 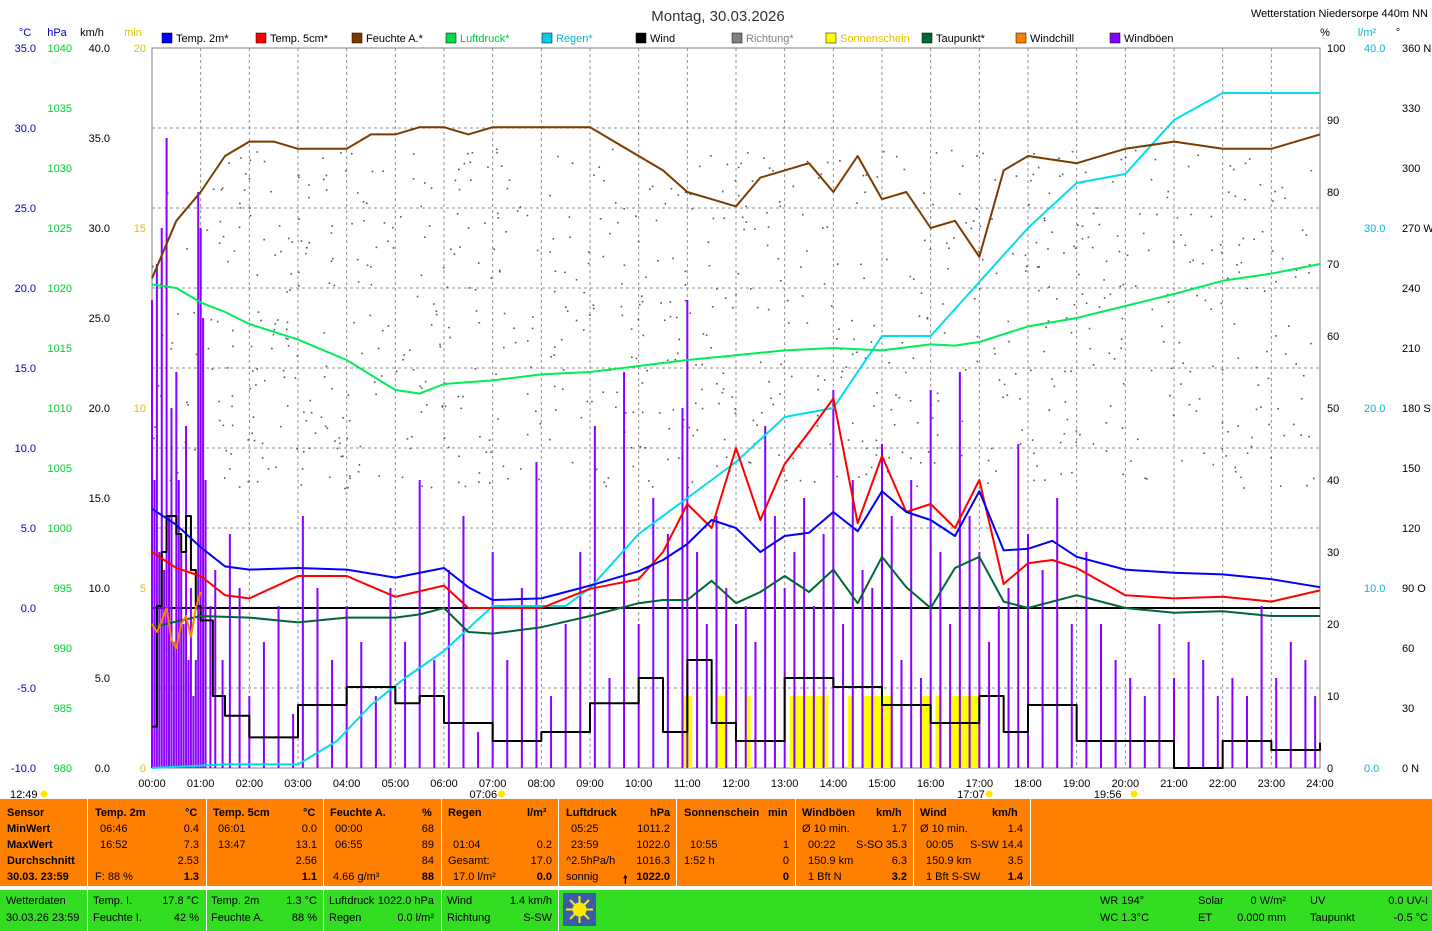 I want to click on status-et-label: ET, so click(x=1205, y=918).